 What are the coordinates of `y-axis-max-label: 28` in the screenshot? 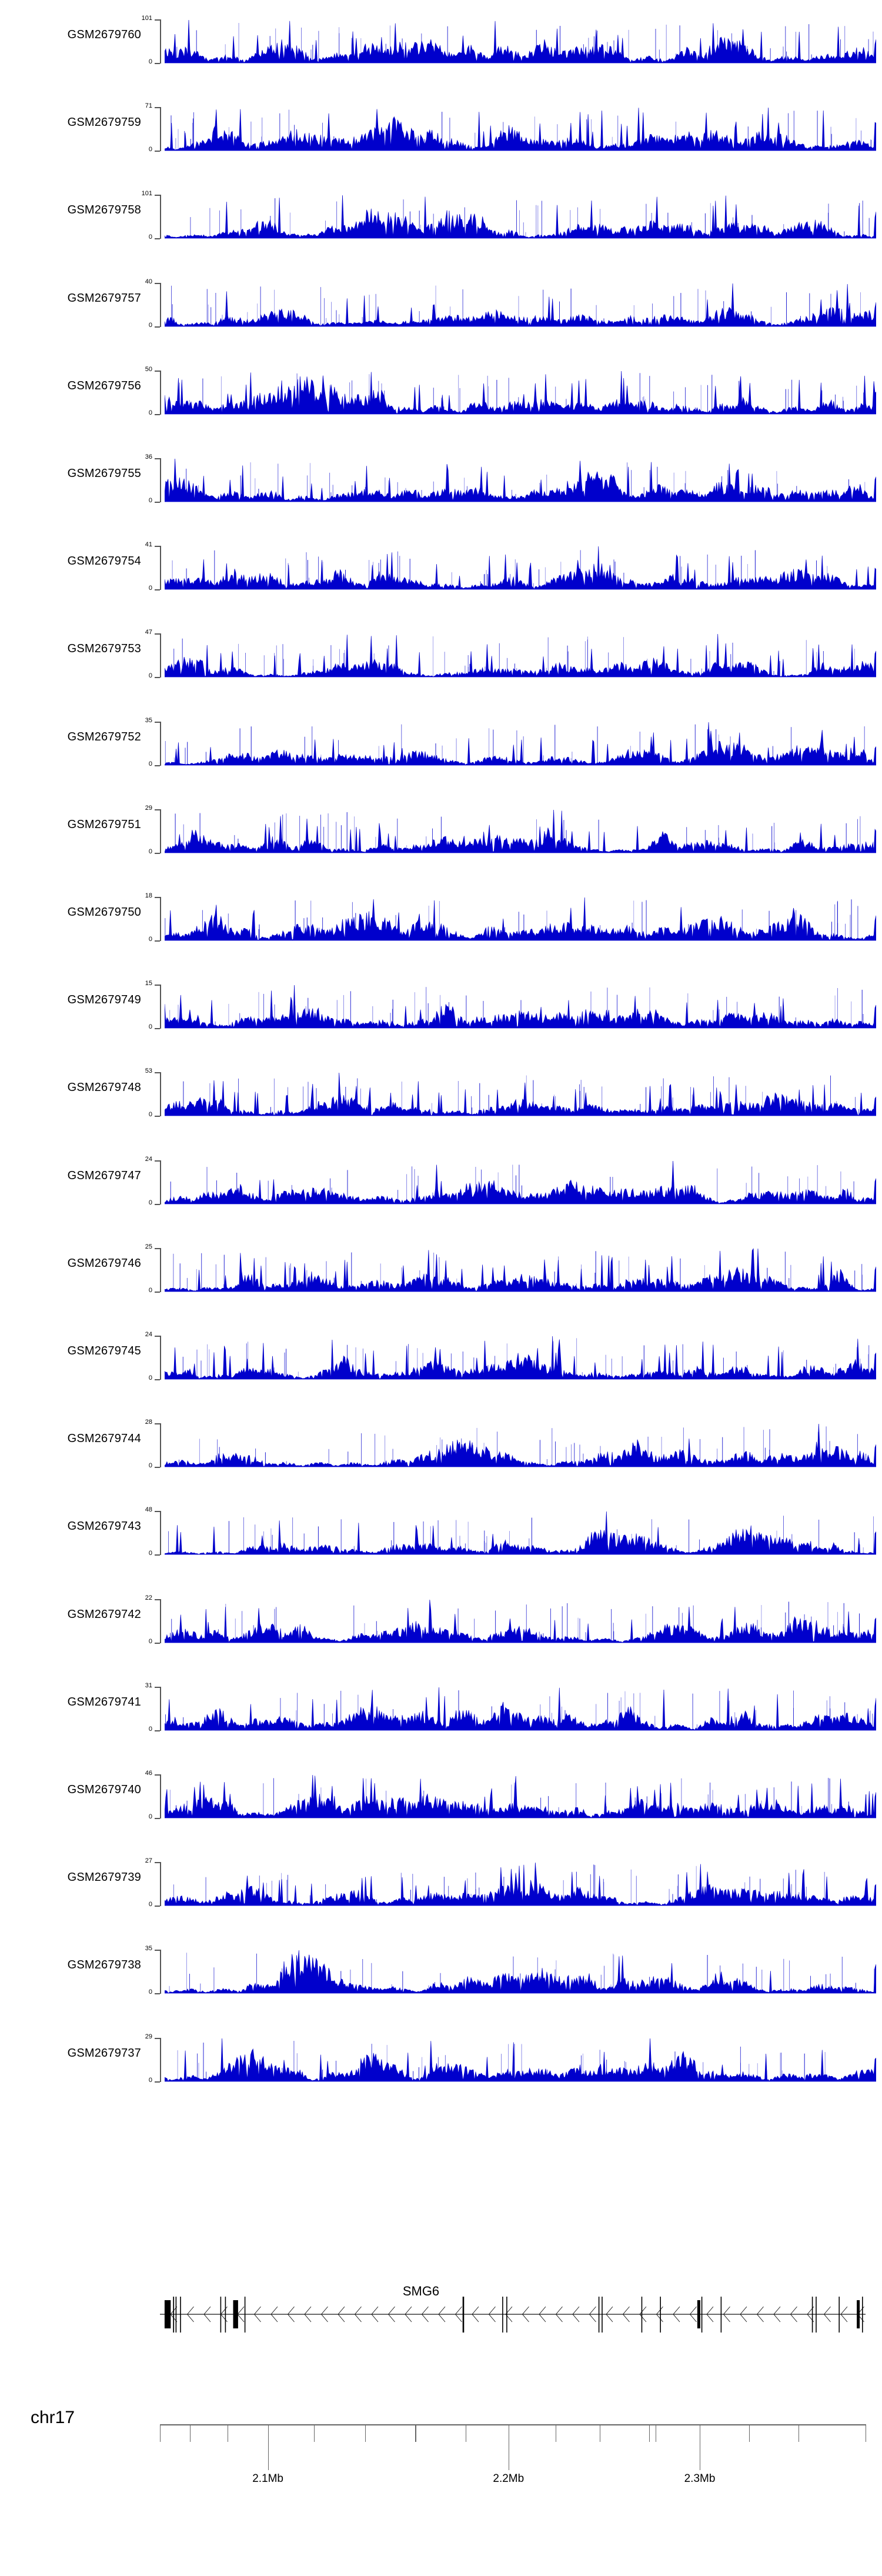 It's located at (148, 1422).